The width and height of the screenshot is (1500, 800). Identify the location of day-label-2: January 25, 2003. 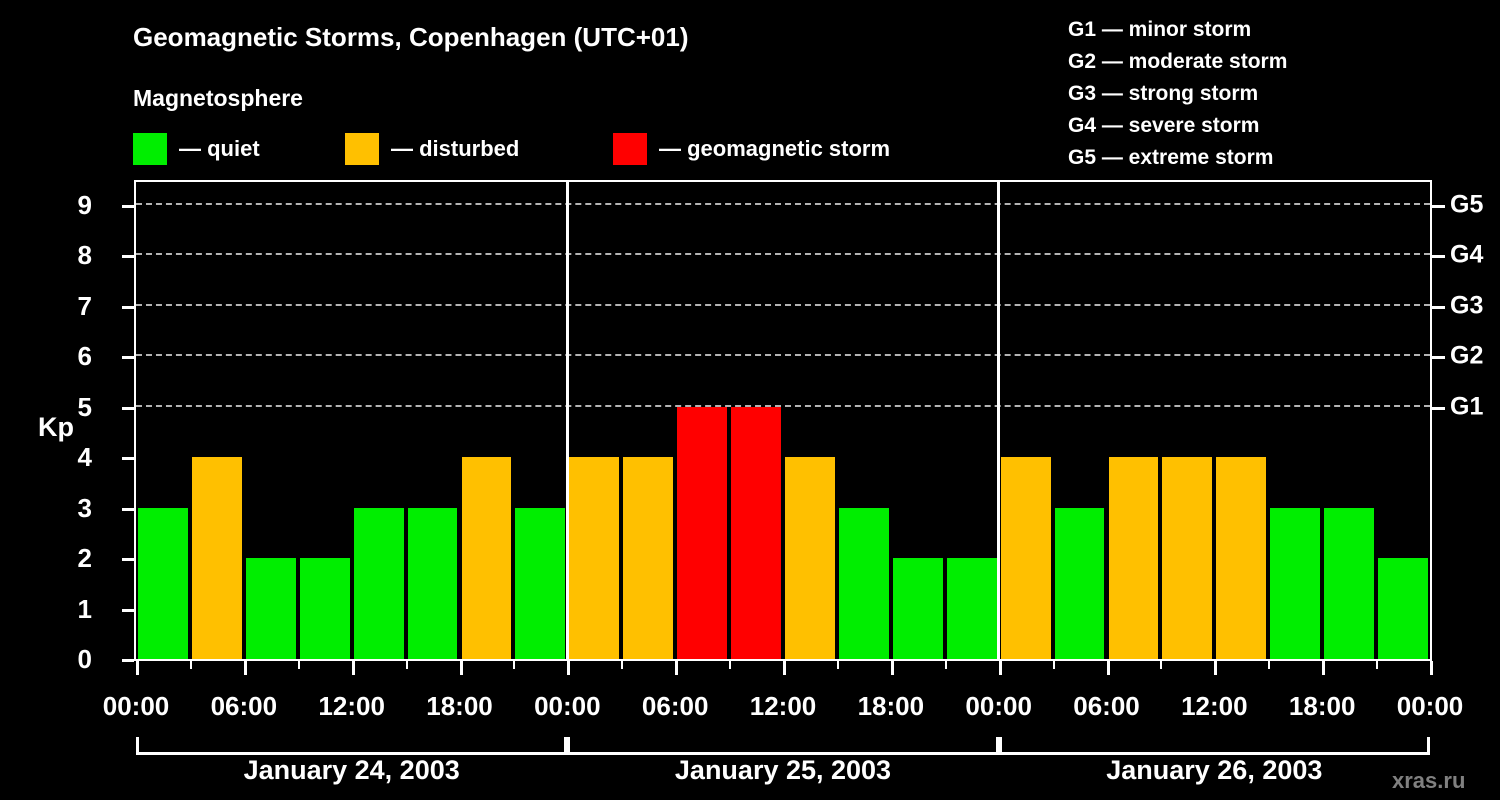
(783, 770).